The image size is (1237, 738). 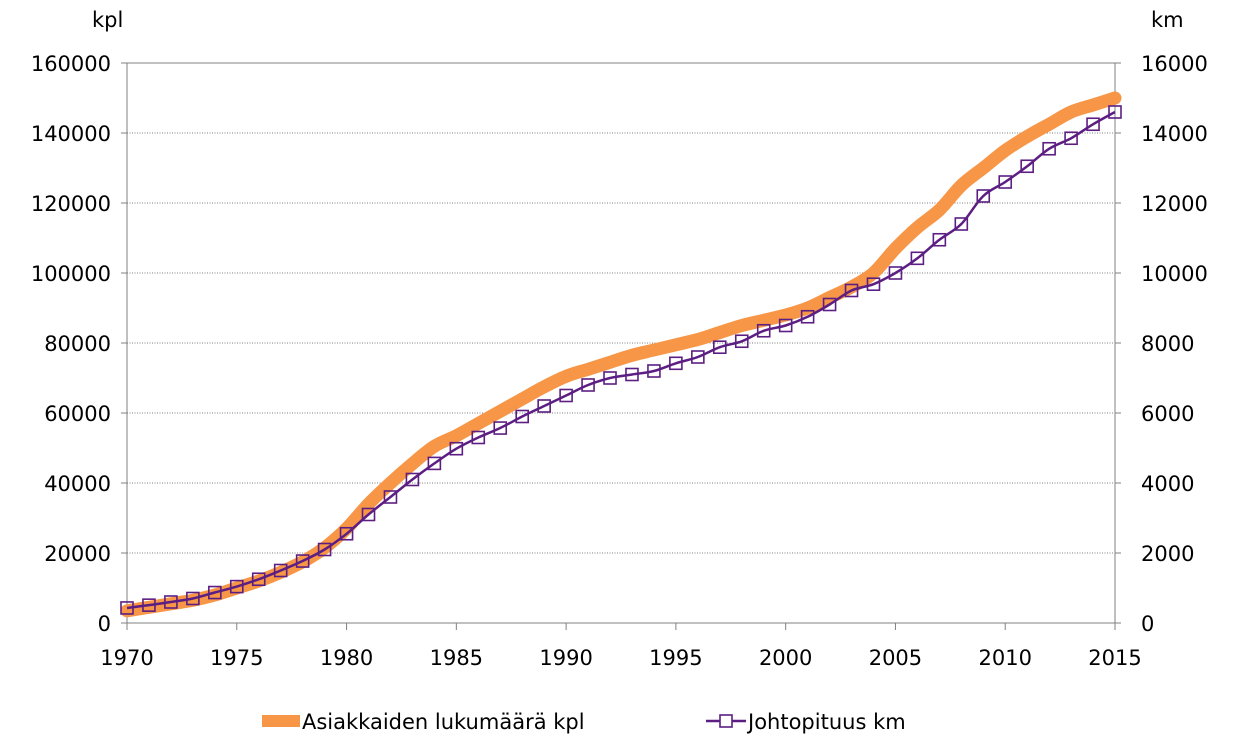 What do you see at coordinates (675, 658) in the screenshot?
I see `x-tick-label: 1995` at bounding box center [675, 658].